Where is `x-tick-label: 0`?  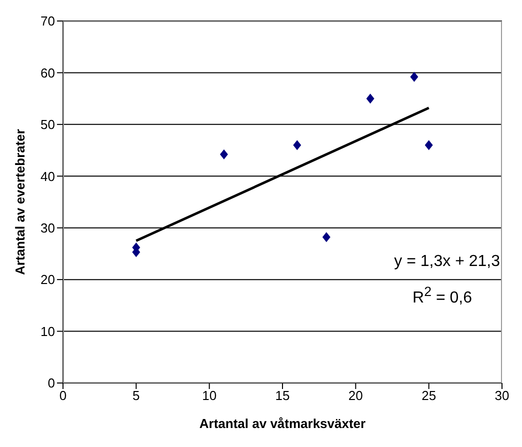
x-tick-label: 0 is located at coordinates (63, 396).